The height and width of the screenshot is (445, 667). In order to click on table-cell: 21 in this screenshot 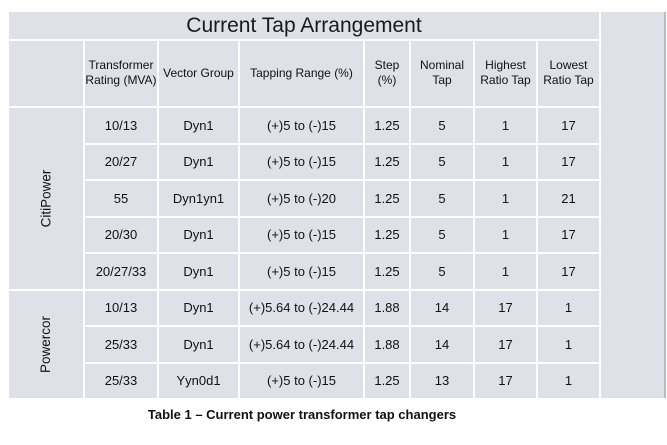, I will do `click(568, 198)`.